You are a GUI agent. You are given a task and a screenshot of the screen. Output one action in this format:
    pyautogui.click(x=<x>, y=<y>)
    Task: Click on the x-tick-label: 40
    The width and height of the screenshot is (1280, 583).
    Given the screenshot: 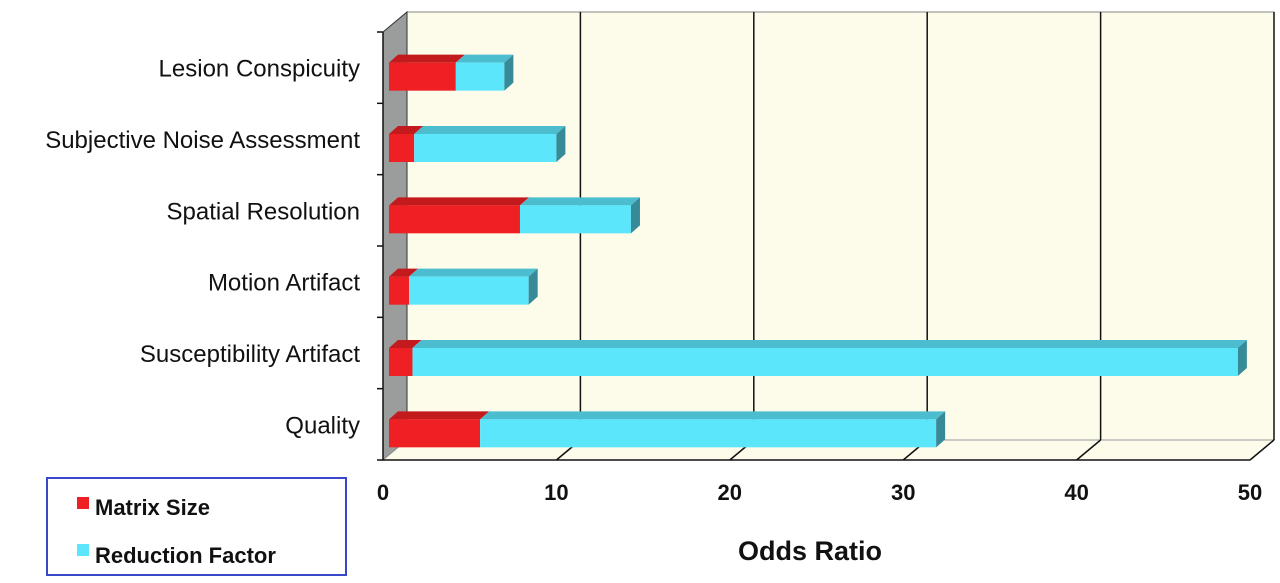 What is the action you would take?
    pyautogui.click(x=1076, y=492)
    